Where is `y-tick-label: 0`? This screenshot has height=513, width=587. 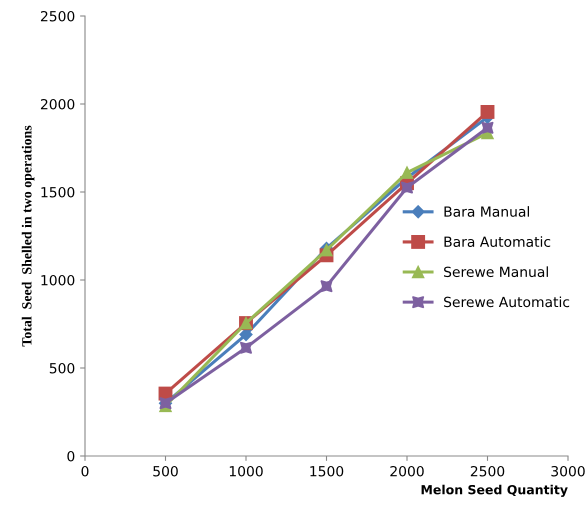 y-tick-label: 0 is located at coordinates (70, 456).